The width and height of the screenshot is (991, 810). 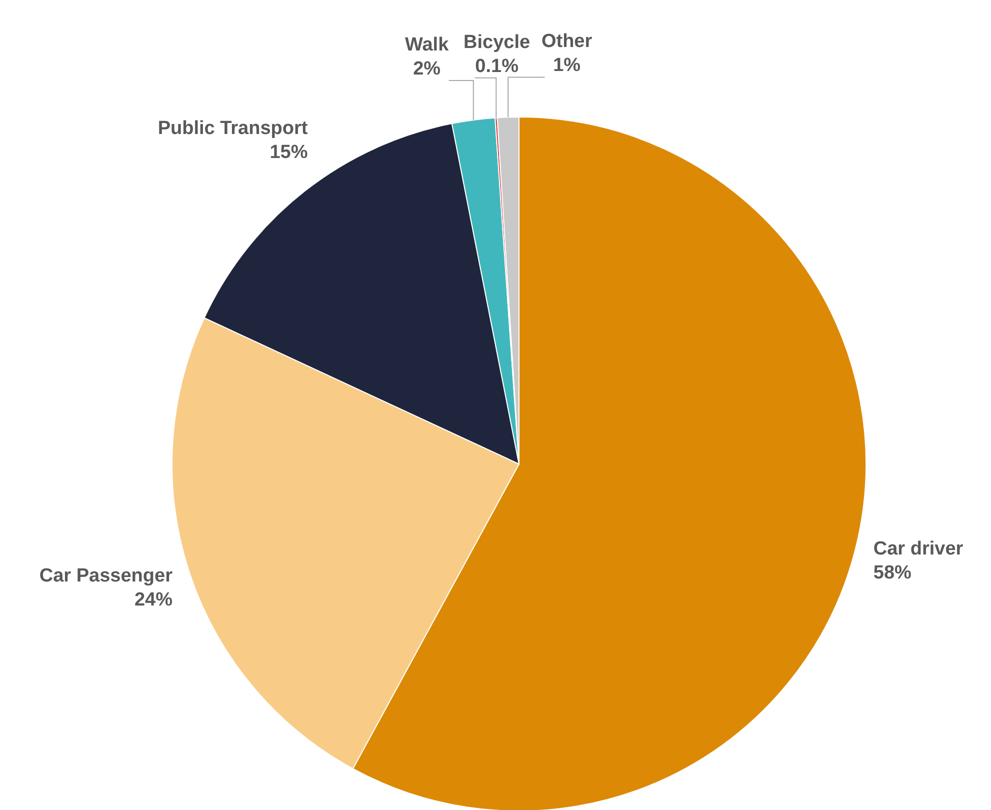 What do you see at coordinates (567, 65) in the screenshot?
I see `data-label: 1%` at bounding box center [567, 65].